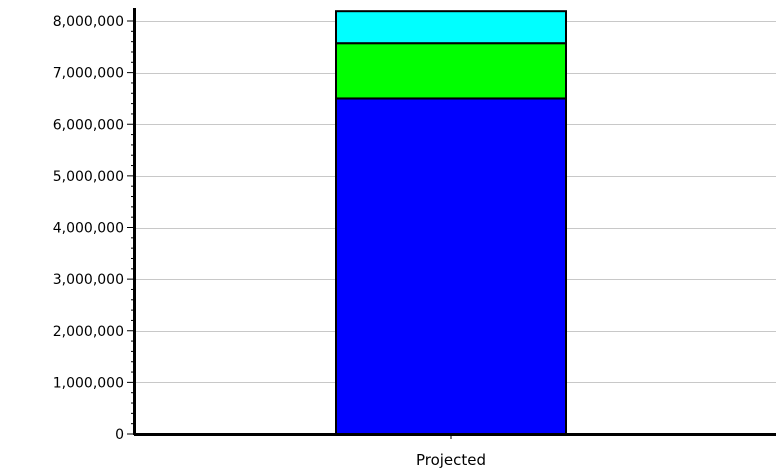 The width and height of the screenshot is (776, 474). What do you see at coordinates (88, 22) in the screenshot?
I see `y-tick-label: 8,000,000` at bounding box center [88, 22].